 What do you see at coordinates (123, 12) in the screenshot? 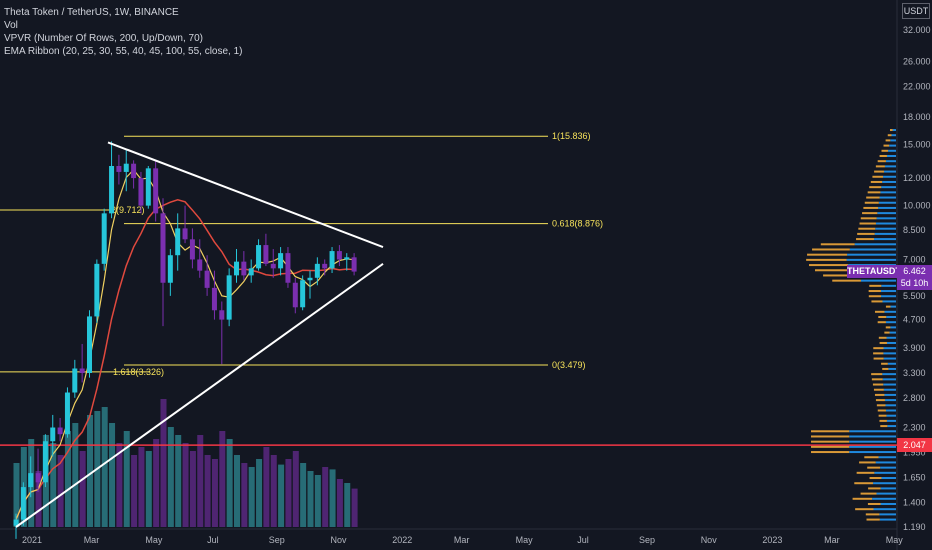
I see `symbol-title: Theta Token / TetherUS, 1W, BINANCE` at bounding box center [123, 12].